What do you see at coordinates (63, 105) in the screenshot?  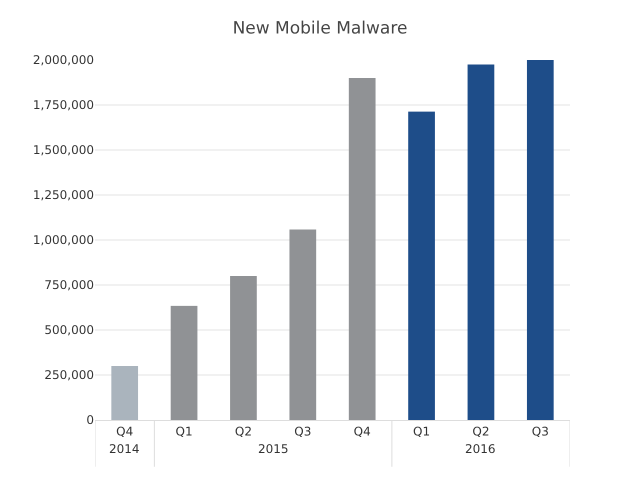 I see `y-tick-label: 1,750,000` at bounding box center [63, 105].